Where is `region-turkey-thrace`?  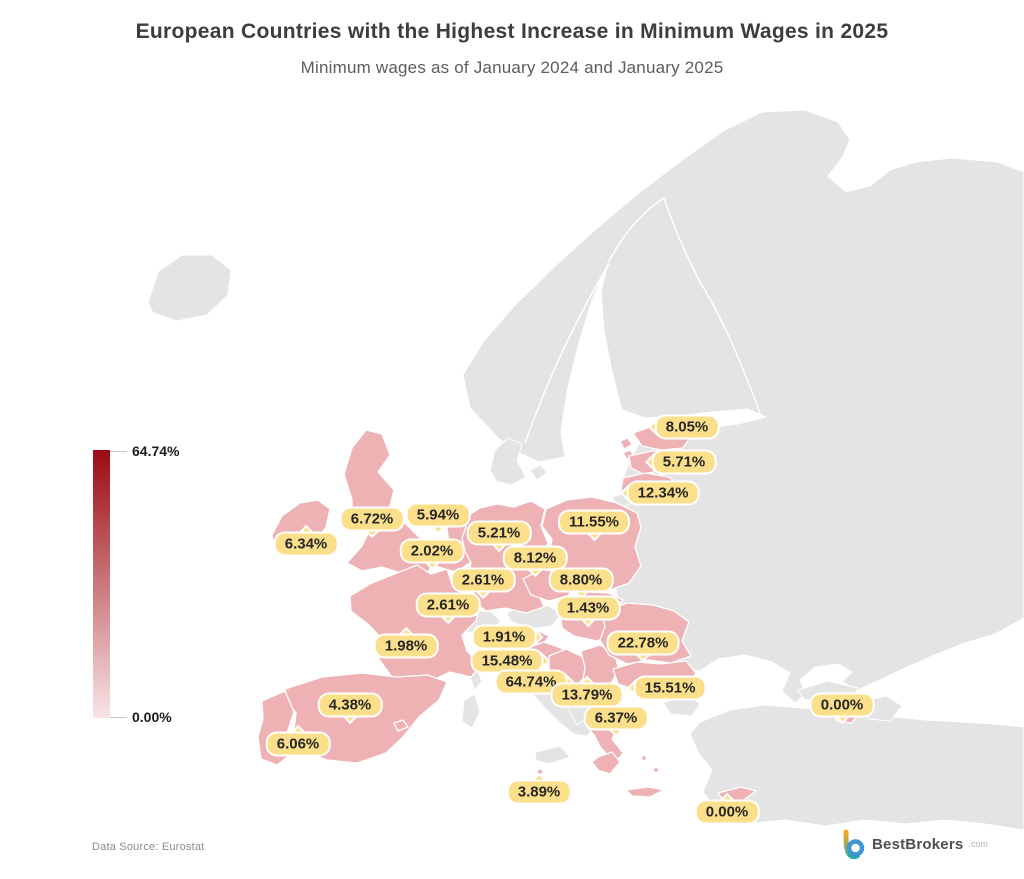
region-turkey-thrace is located at coordinates (681, 705).